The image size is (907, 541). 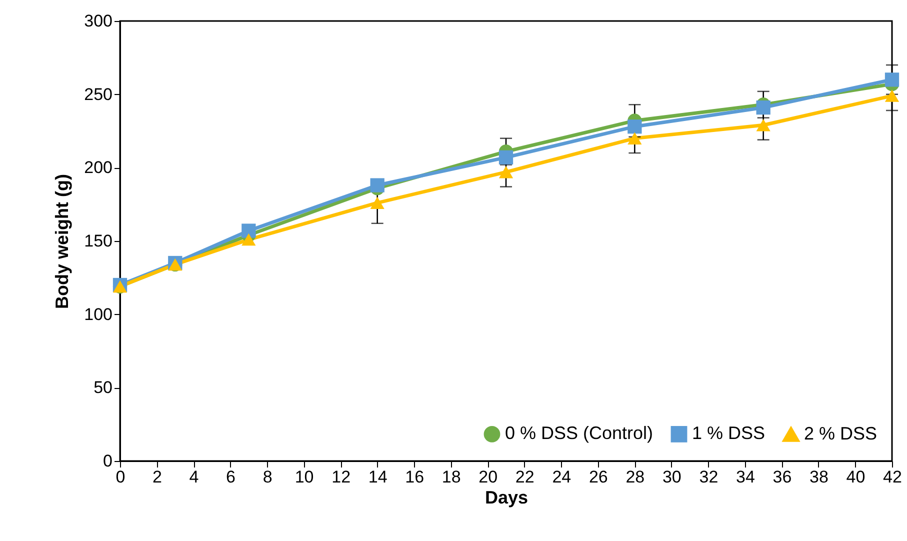 I want to click on x-tick-label: 36, so click(x=782, y=477).